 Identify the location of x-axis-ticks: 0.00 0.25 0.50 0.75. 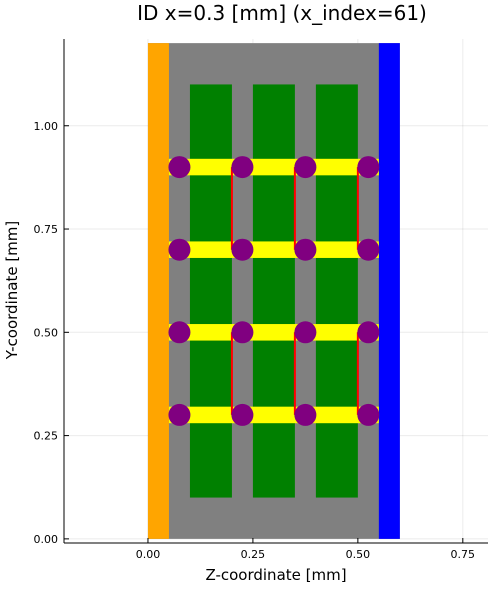
(305, 549).